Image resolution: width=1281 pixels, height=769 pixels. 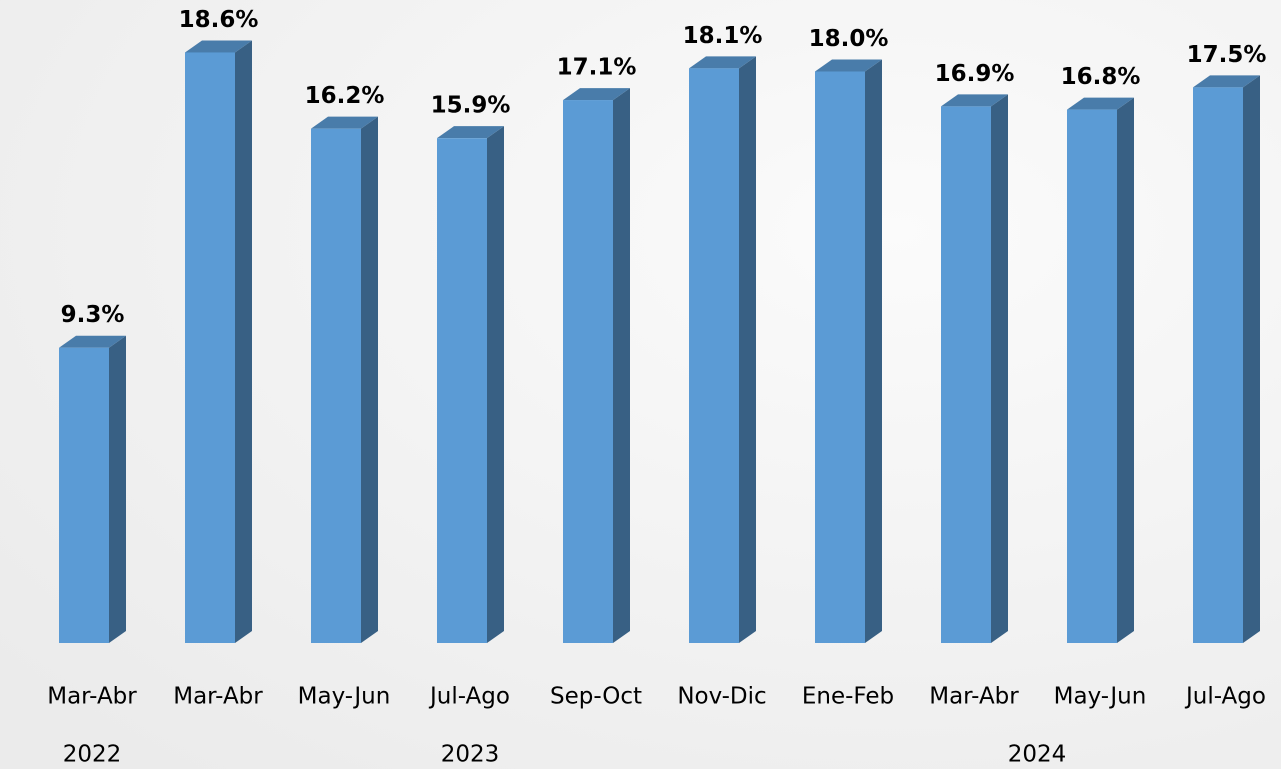 What do you see at coordinates (93, 315) in the screenshot?
I see `value-label: 9.3%` at bounding box center [93, 315].